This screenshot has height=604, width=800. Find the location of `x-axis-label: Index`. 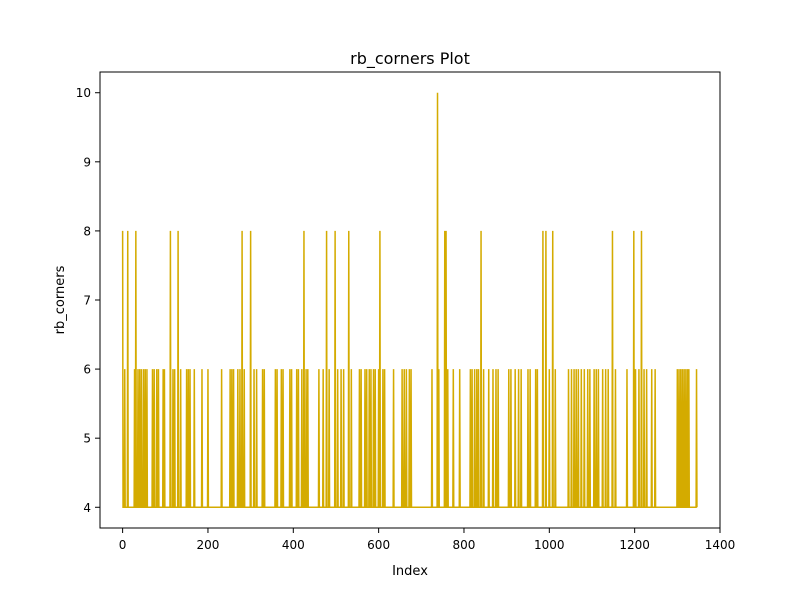

x-axis-label: Index is located at coordinates (410, 571).